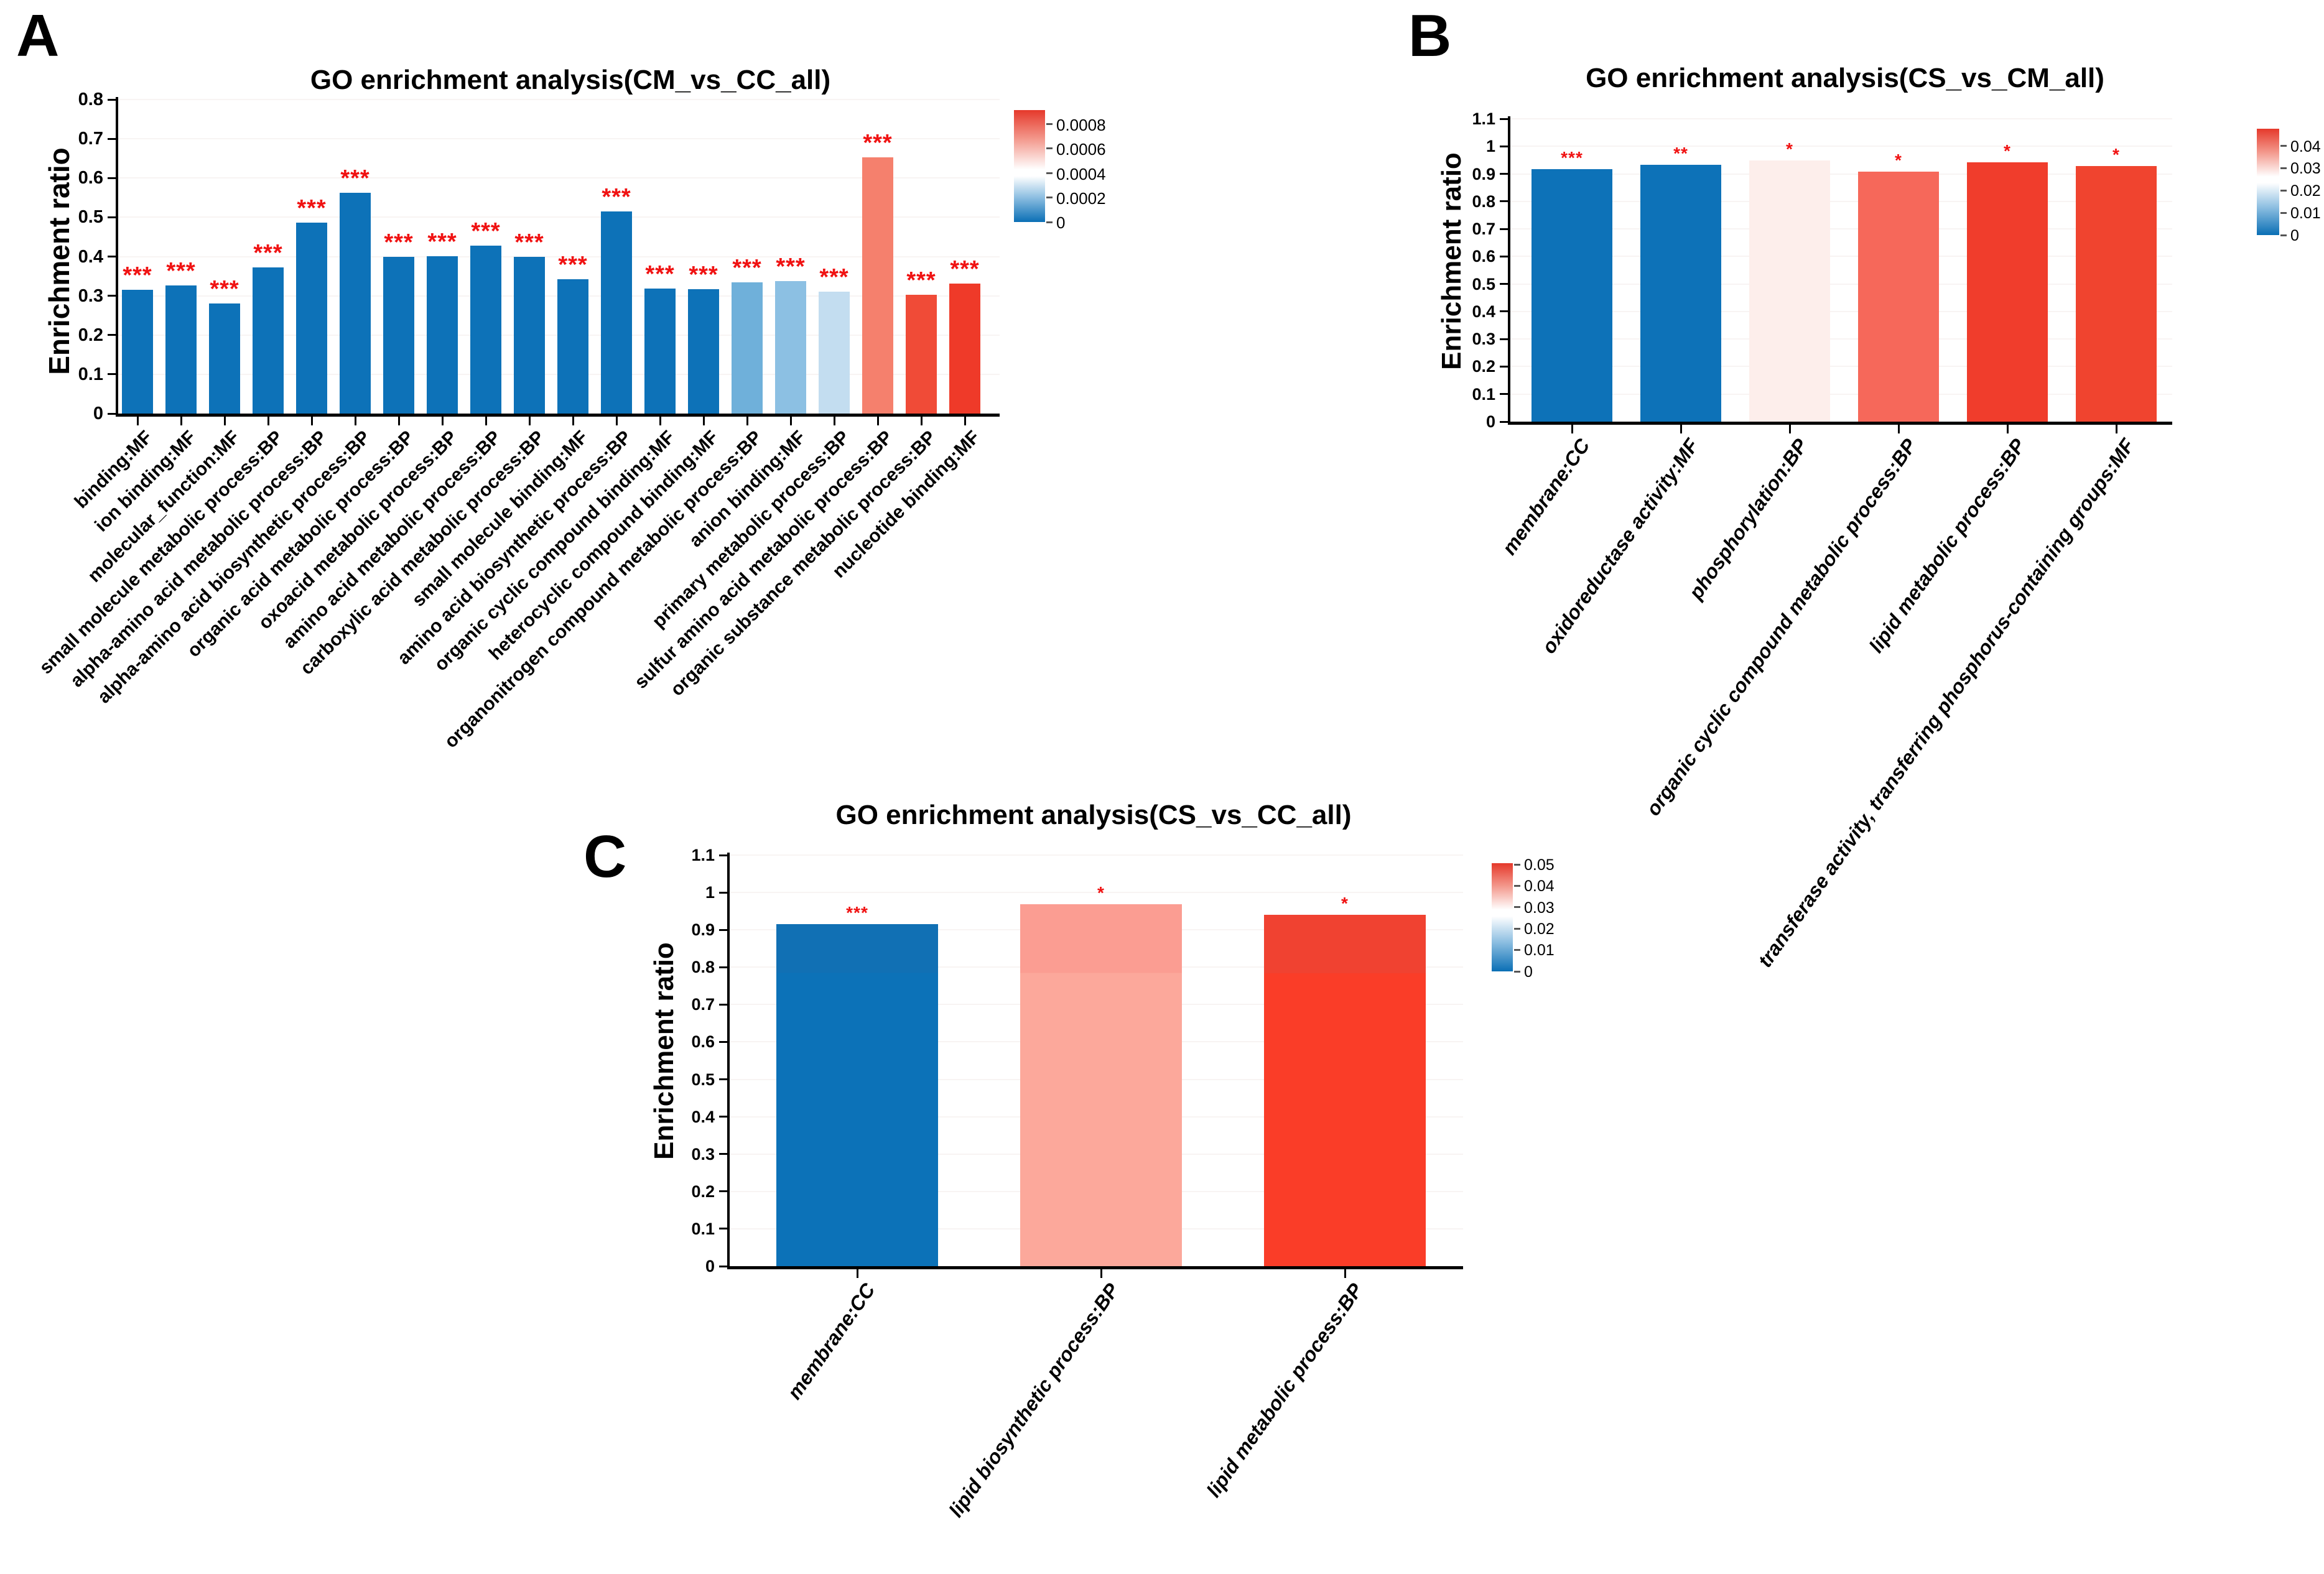  I want to click on y-axis-tick-label: 0.6, so click(90, 178).